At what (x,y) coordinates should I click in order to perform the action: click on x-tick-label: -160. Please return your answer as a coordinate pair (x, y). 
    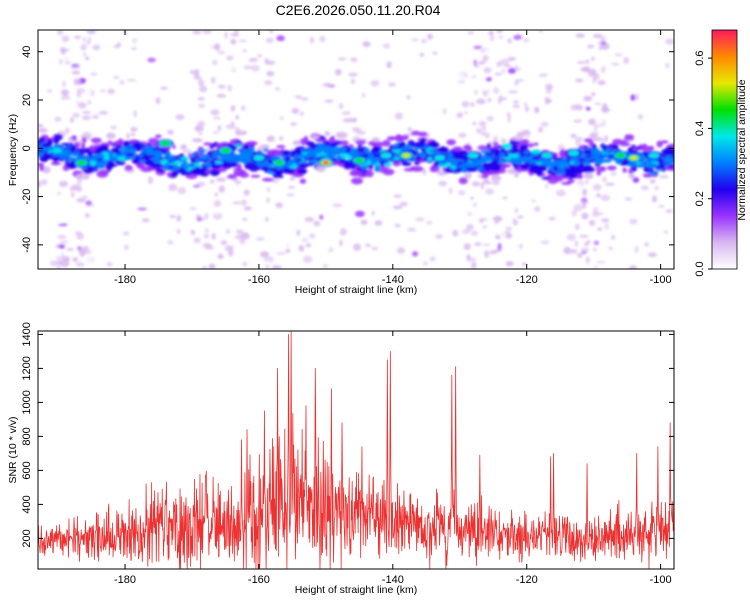
    Looking at the image, I should click on (259, 280).